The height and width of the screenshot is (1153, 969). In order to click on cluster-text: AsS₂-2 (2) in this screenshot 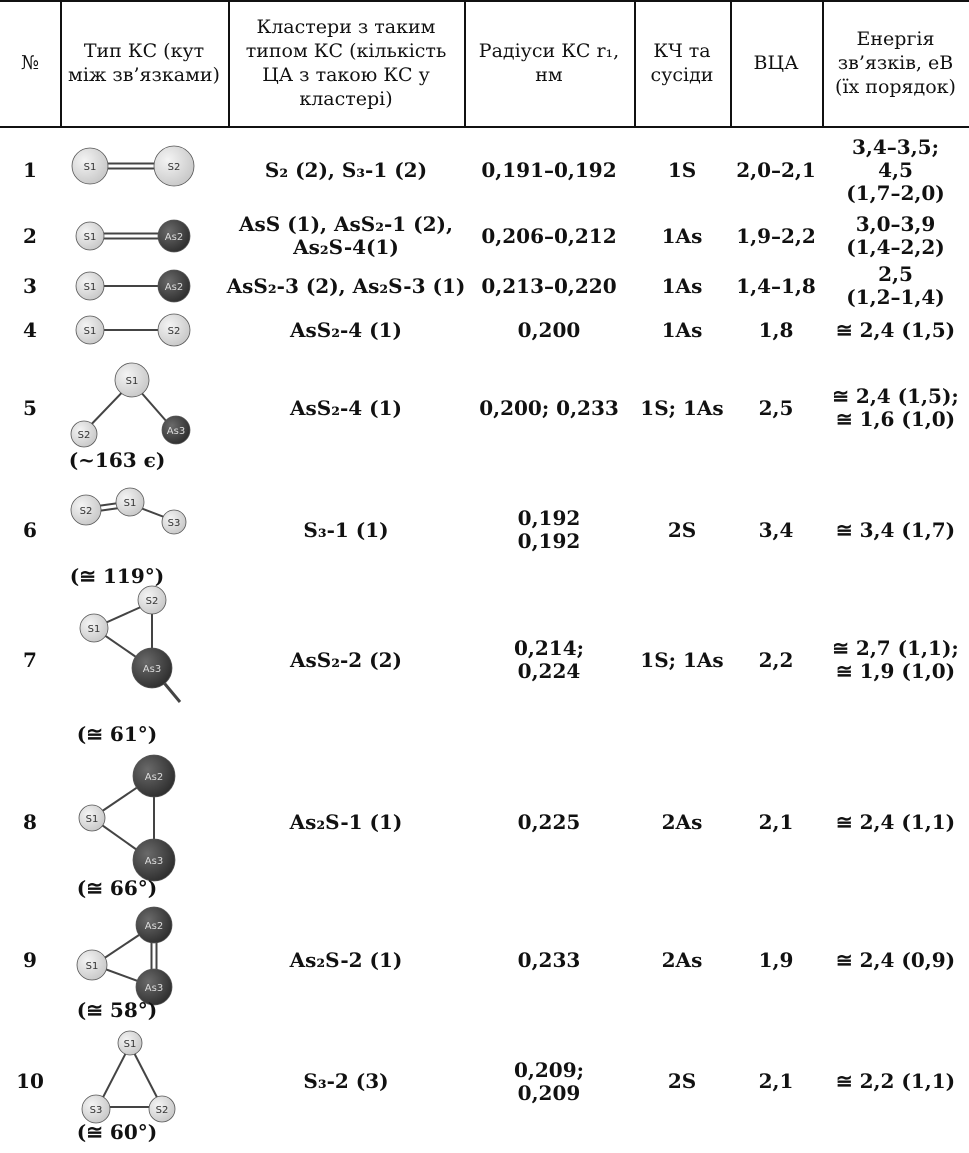, I will do `click(345, 659)`.